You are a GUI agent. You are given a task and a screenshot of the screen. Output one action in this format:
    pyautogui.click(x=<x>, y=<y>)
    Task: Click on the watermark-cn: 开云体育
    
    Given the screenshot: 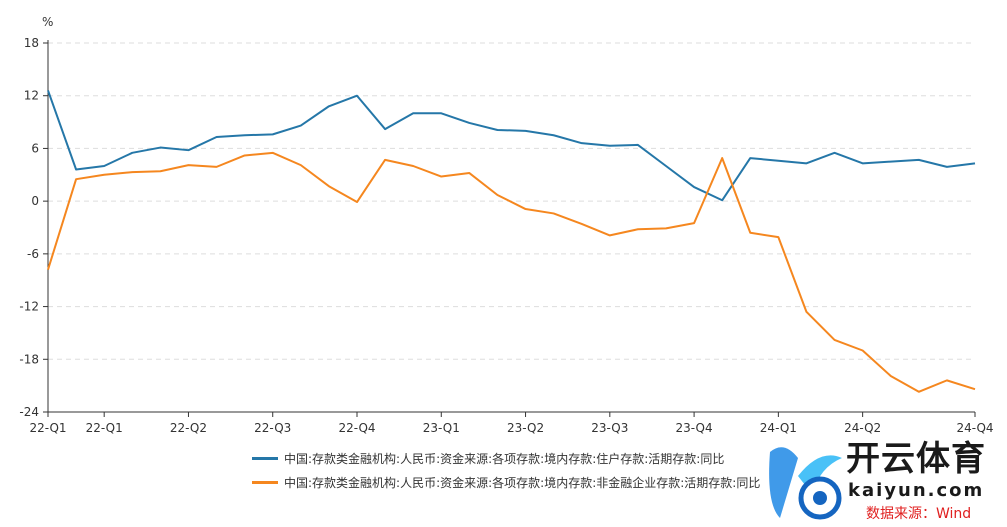 What is the action you would take?
    pyautogui.click(x=916, y=459)
    